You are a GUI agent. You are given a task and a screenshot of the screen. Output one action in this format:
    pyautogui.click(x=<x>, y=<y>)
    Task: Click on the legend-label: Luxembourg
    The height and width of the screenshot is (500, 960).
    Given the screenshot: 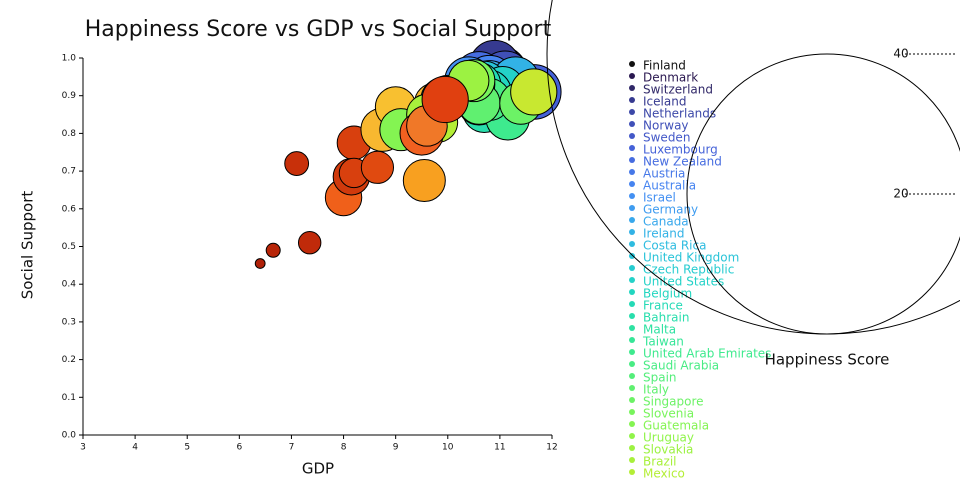 What is the action you would take?
    pyautogui.click(x=680, y=150)
    